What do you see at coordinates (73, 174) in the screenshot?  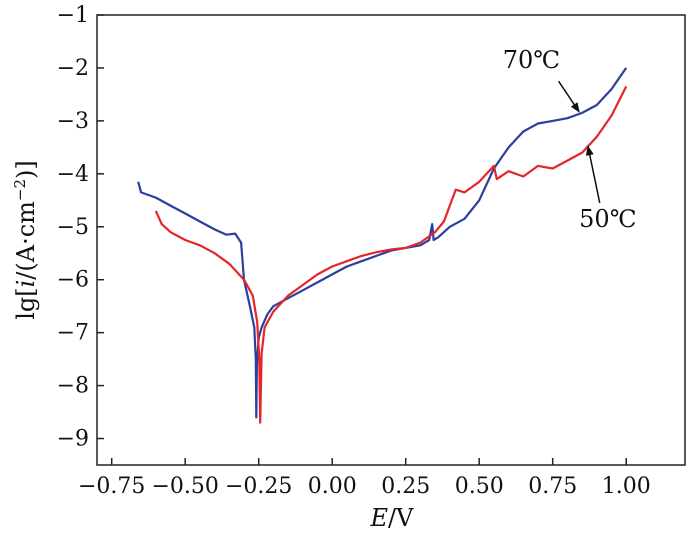 I see `y-tick-label: −4` at bounding box center [73, 174].